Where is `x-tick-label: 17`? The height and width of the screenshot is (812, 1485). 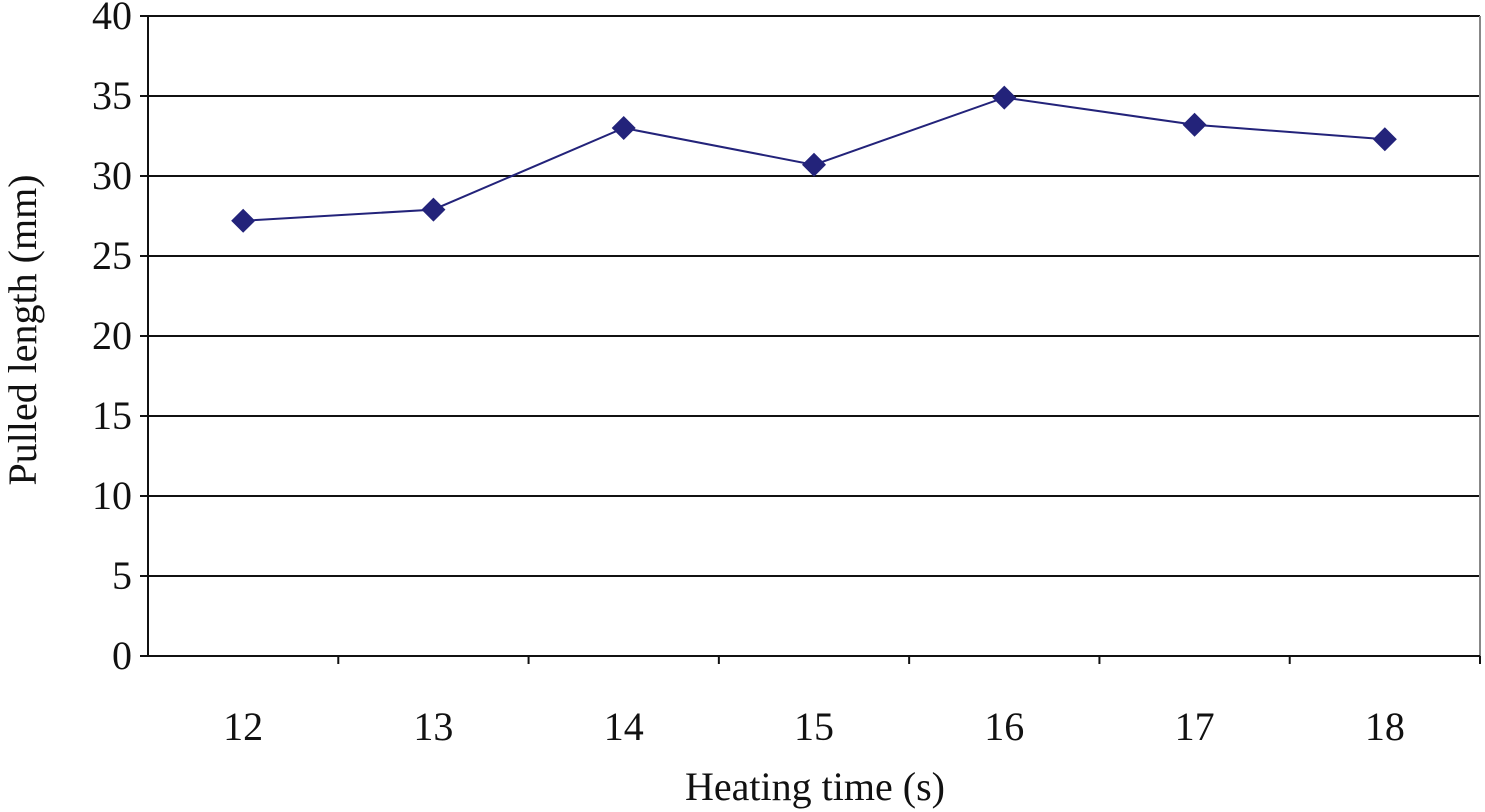 x-tick-label: 17 is located at coordinates (1195, 726).